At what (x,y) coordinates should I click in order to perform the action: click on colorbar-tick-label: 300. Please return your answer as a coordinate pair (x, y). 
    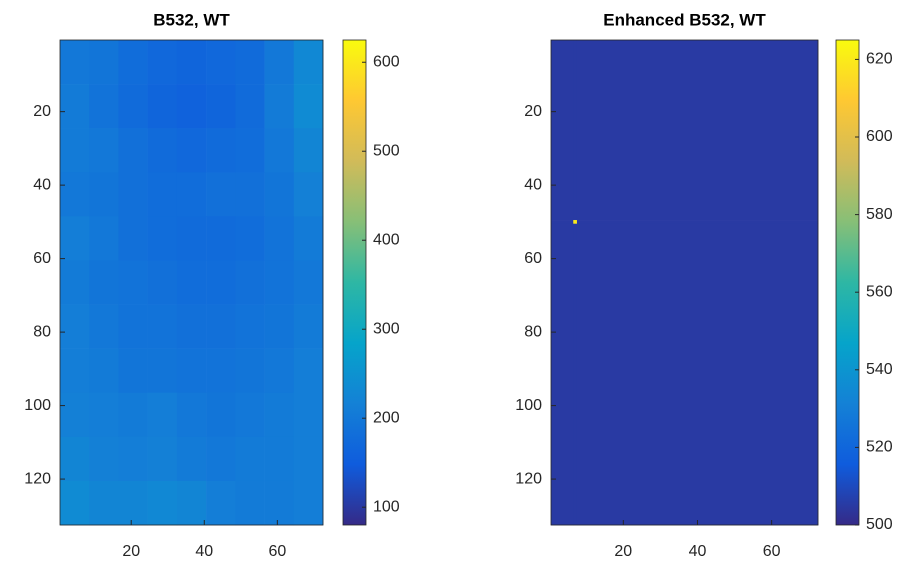
    Looking at the image, I should click on (386, 328).